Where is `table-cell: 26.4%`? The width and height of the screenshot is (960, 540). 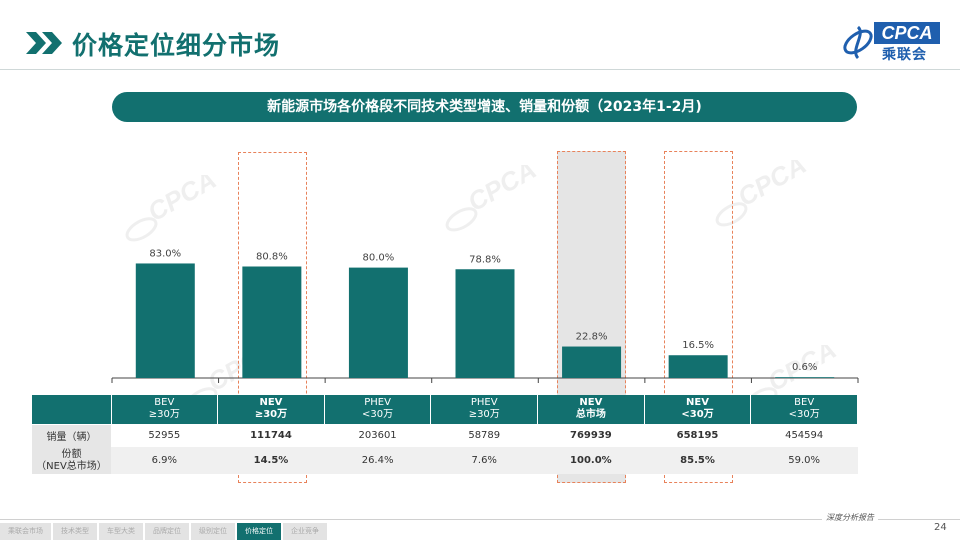 table-cell: 26.4% is located at coordinates (377, 460).